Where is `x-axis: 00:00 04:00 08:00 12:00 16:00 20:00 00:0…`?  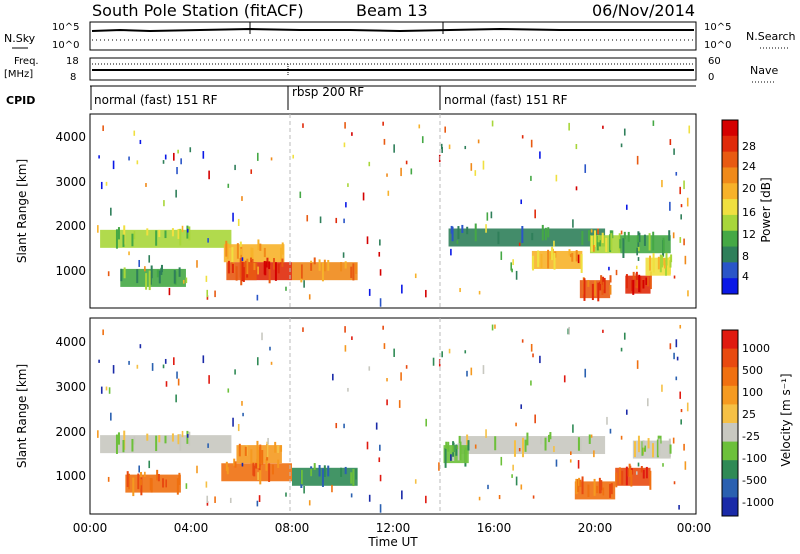
x-axis: 00:00 04:00 08:00 12:00 16:00 20:00 00:0… is located at coordinates (392, 535).